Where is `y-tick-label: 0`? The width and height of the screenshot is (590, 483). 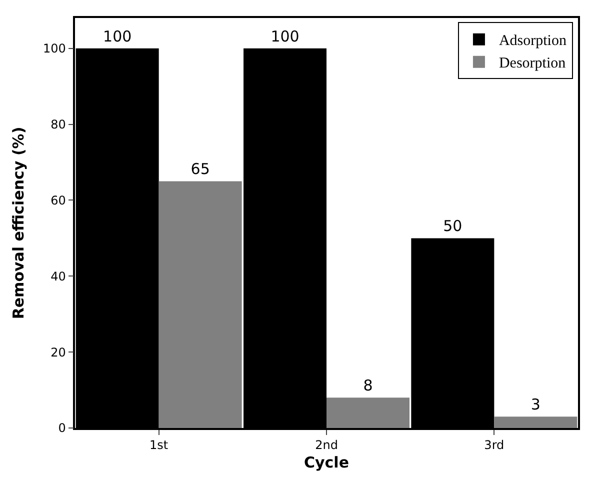
y-tick-label: 0 is located at coordinates (62, 428).